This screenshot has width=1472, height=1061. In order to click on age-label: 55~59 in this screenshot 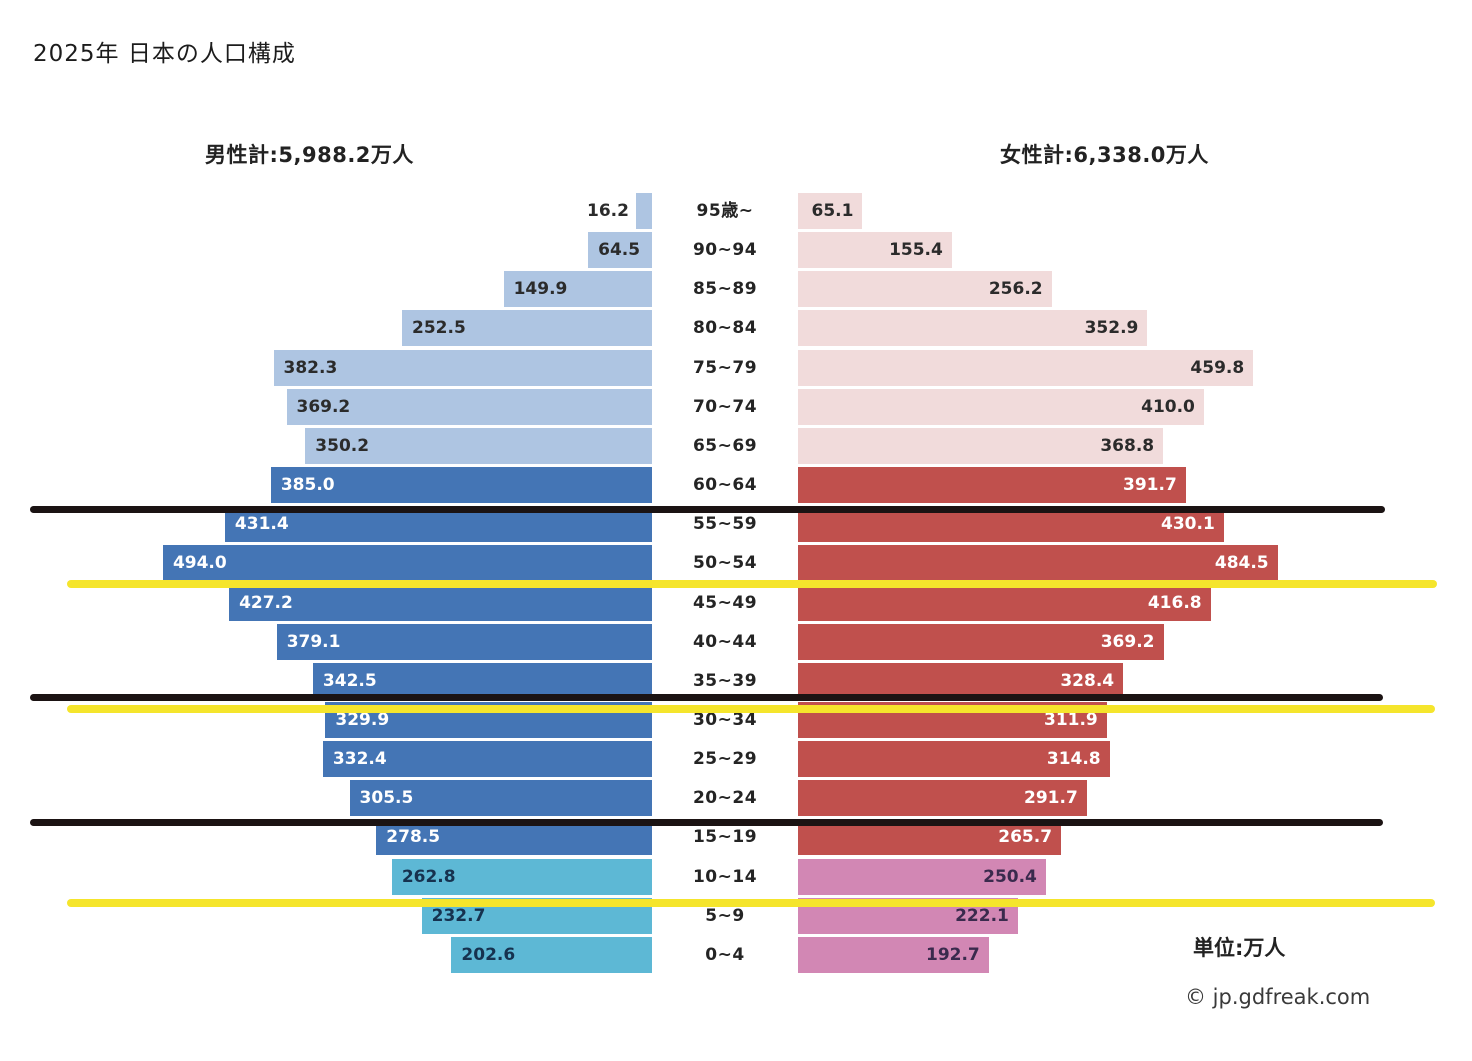, I will do `click(725, 524)`.